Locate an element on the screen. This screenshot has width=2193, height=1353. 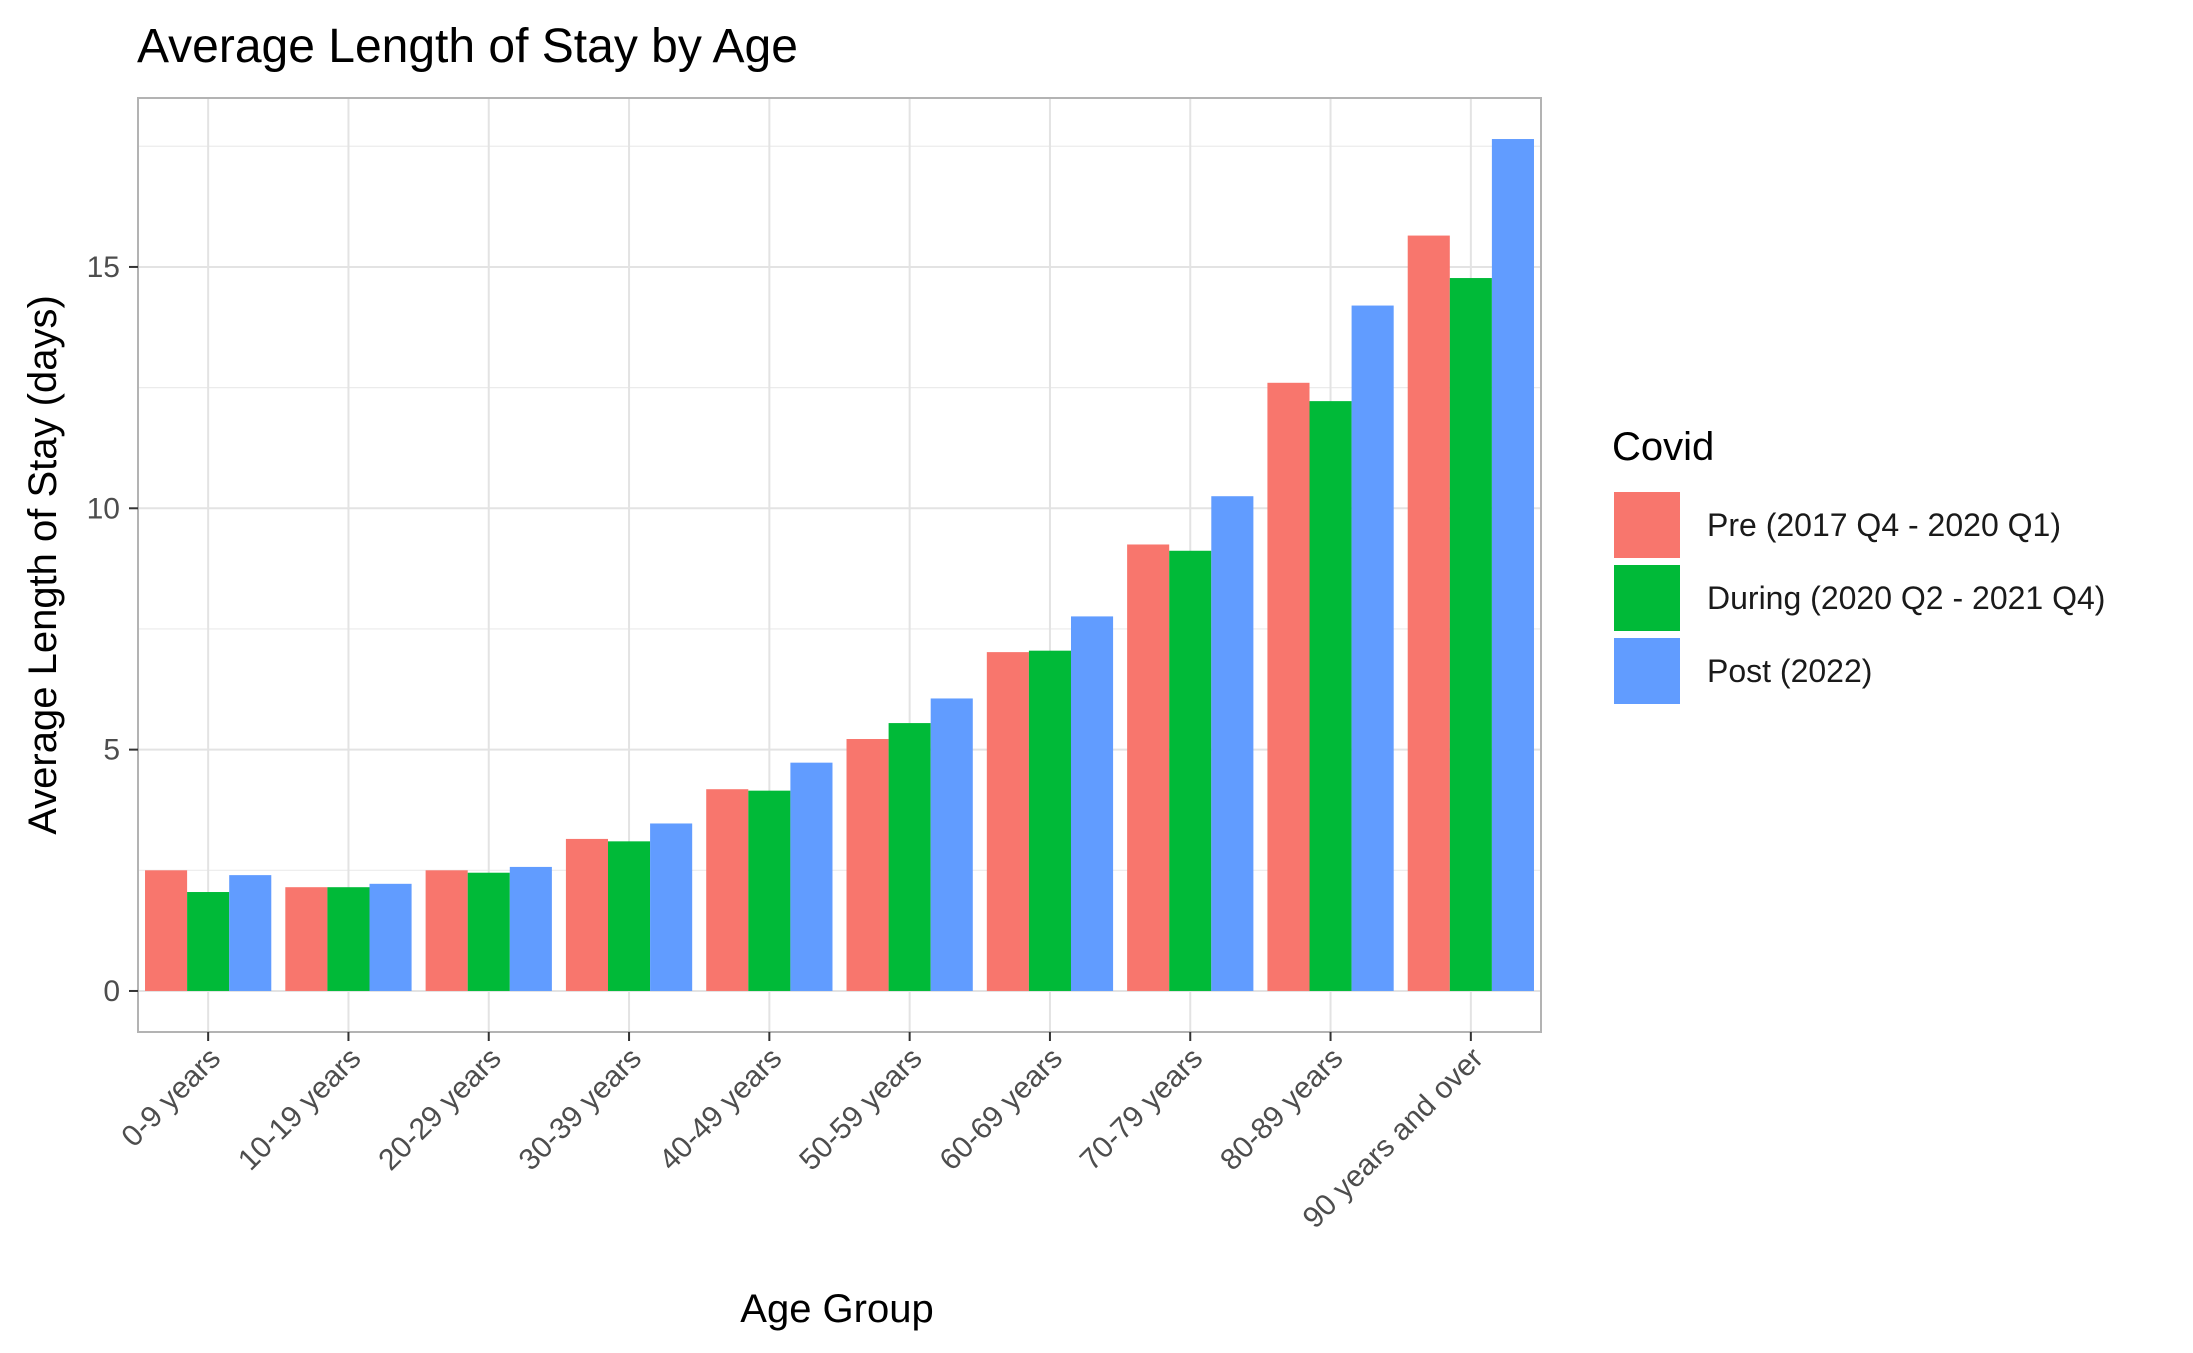
x-axis-title: Age Group is located at coordinates (836, 1309).